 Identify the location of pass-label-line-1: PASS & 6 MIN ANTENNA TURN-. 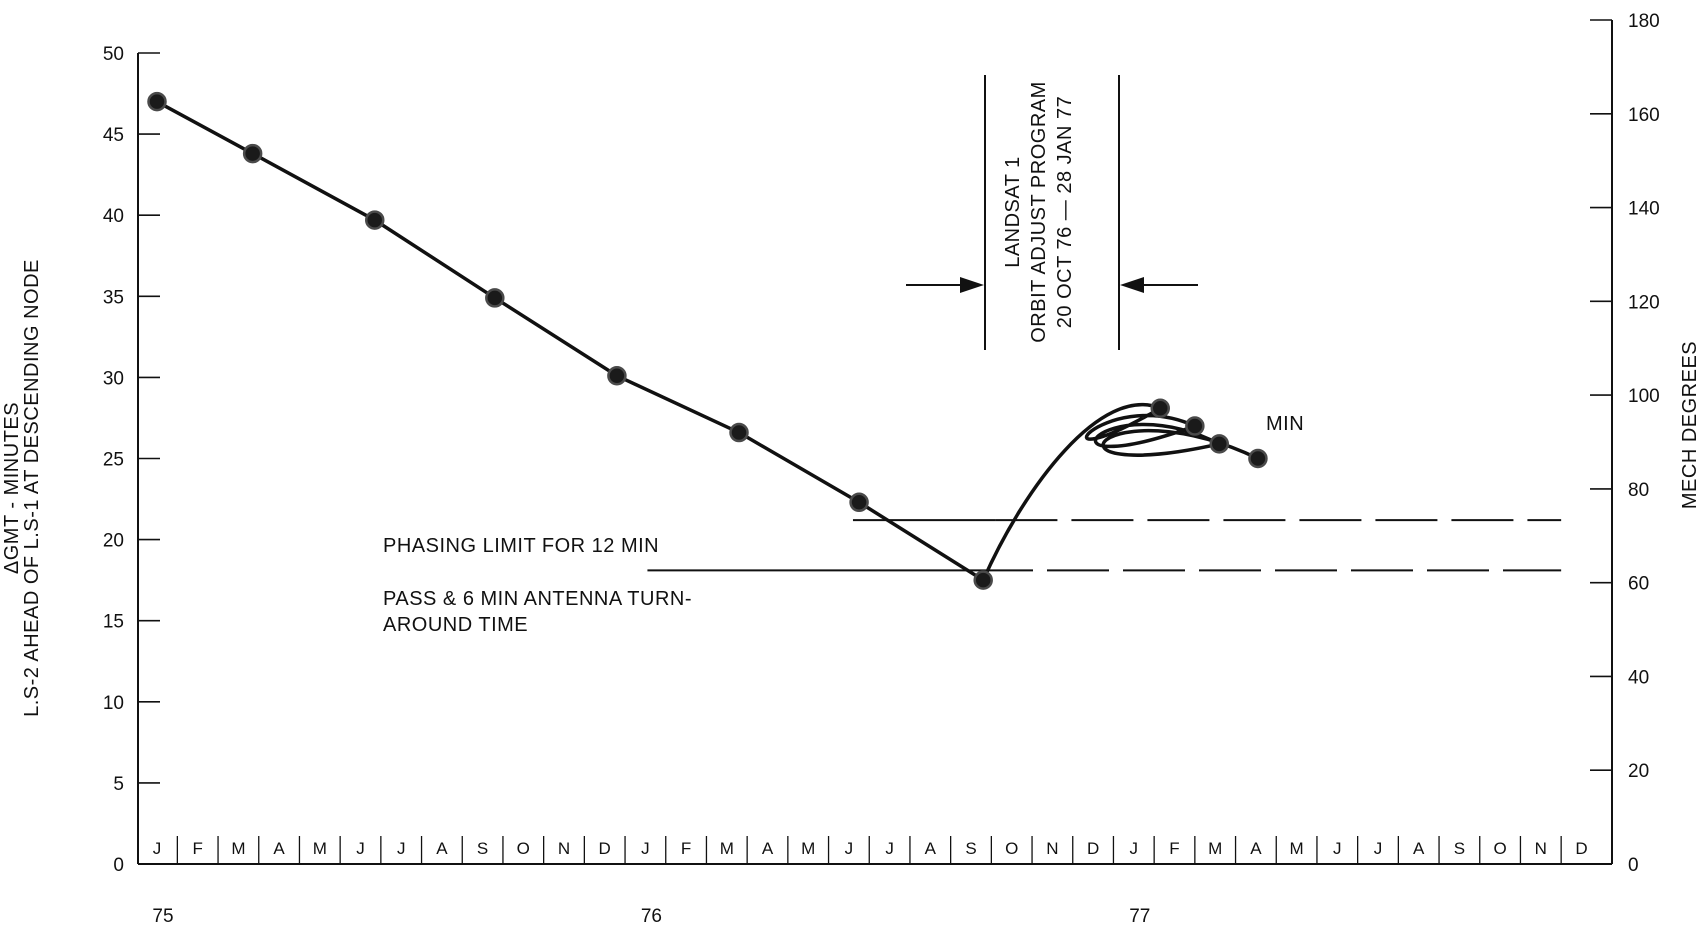
(537, 599).